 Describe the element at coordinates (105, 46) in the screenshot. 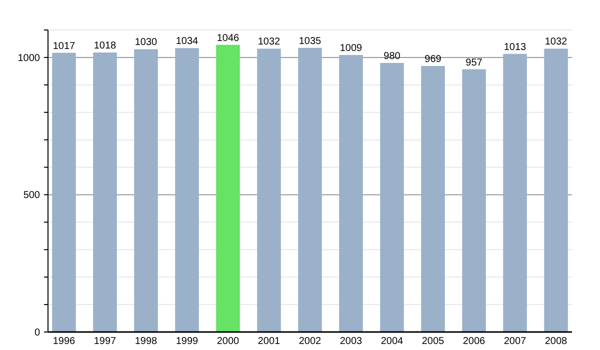

I see `data-label: 1018` at that location.